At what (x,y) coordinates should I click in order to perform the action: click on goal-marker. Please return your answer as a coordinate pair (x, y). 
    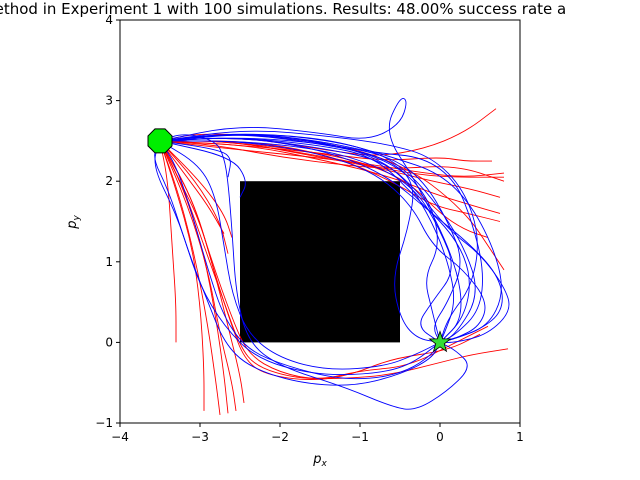
    Looking at the image, I should click on (440, 341).